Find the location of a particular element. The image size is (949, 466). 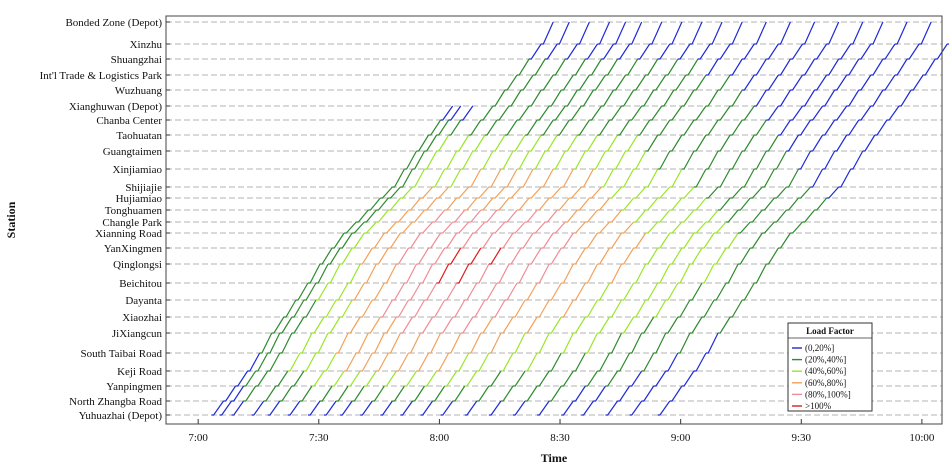

legend-label: (40%,60%] is located at coordinates (825, 371).